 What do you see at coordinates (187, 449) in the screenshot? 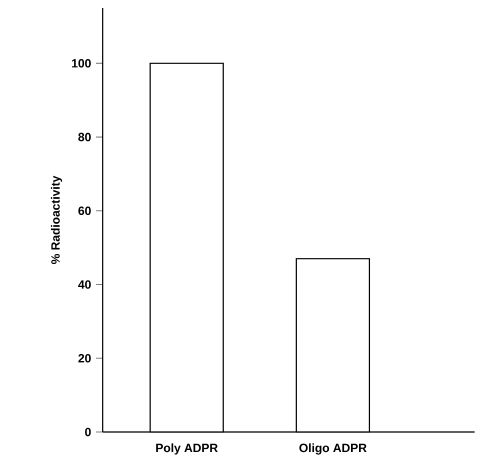
I see `x-tick-label: Poly ADPR` at bounding box center [187, 449].